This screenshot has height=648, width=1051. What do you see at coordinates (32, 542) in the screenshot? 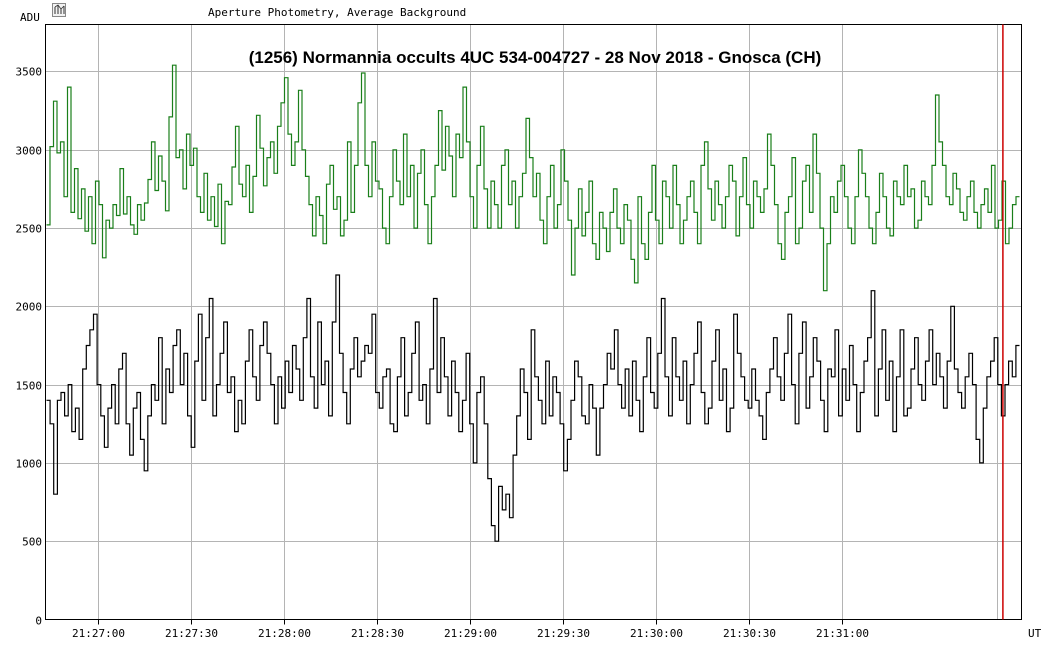
I see `y-tick-label: 500` at bounding box center [32, 542].